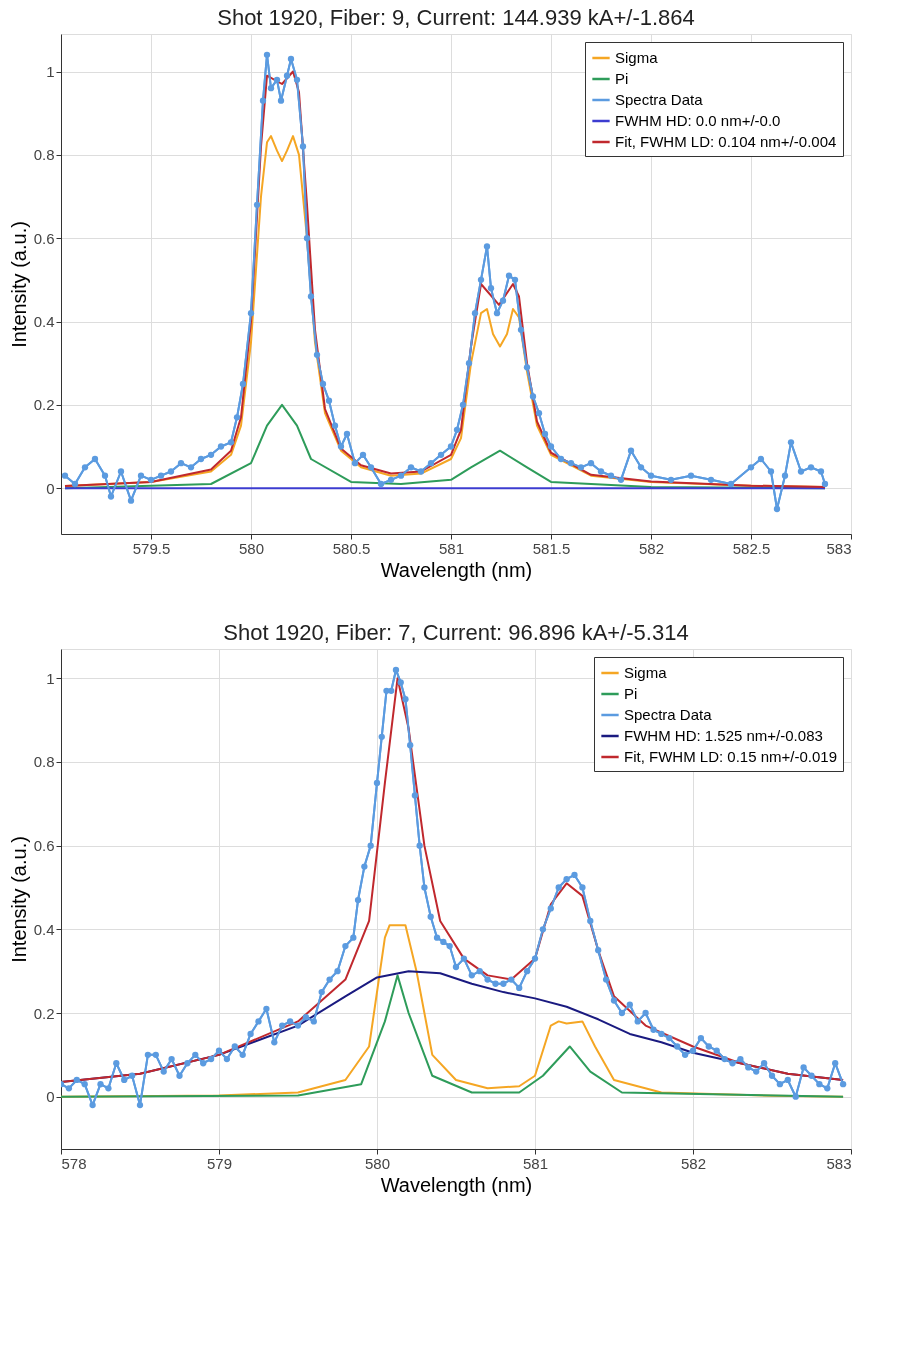 This screenshot has width=912, height=1370. I want to click on legend-label: Fit, FWHM LD: 0.15 nm+/-0.019, so click(730, 756).